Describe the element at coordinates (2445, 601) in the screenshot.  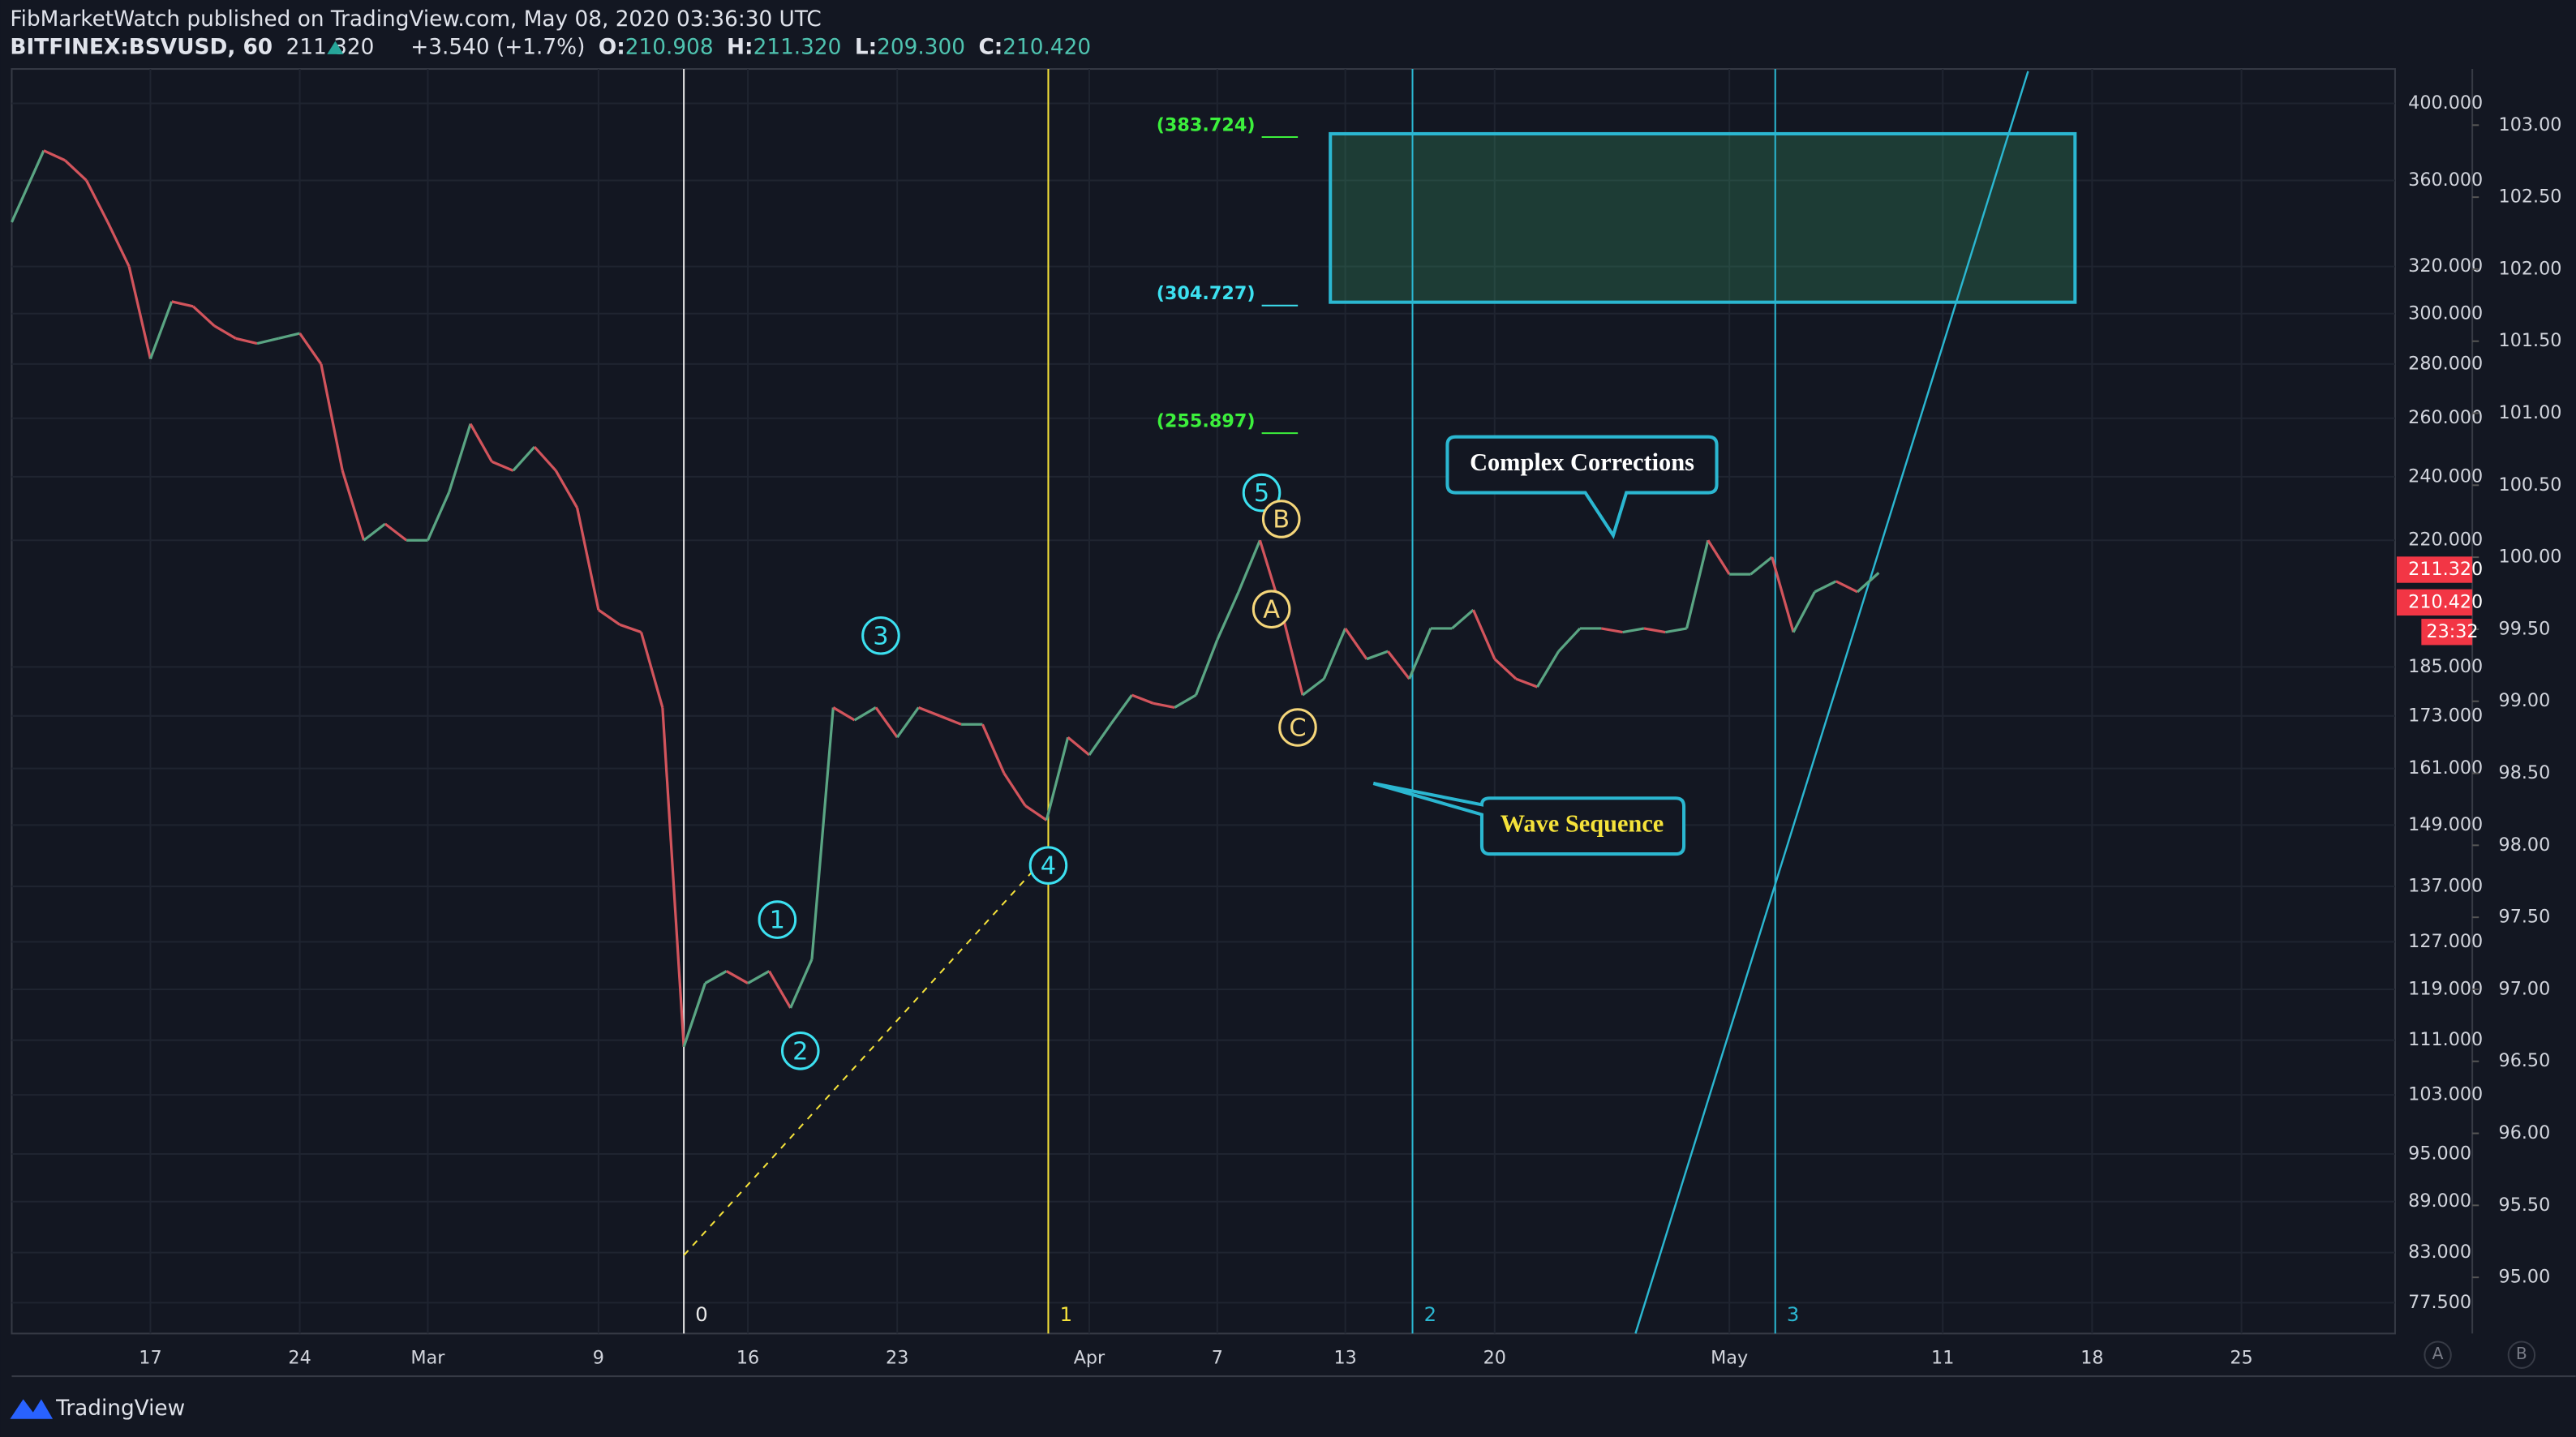
I see `price-badge-label: 210.420` at that location.